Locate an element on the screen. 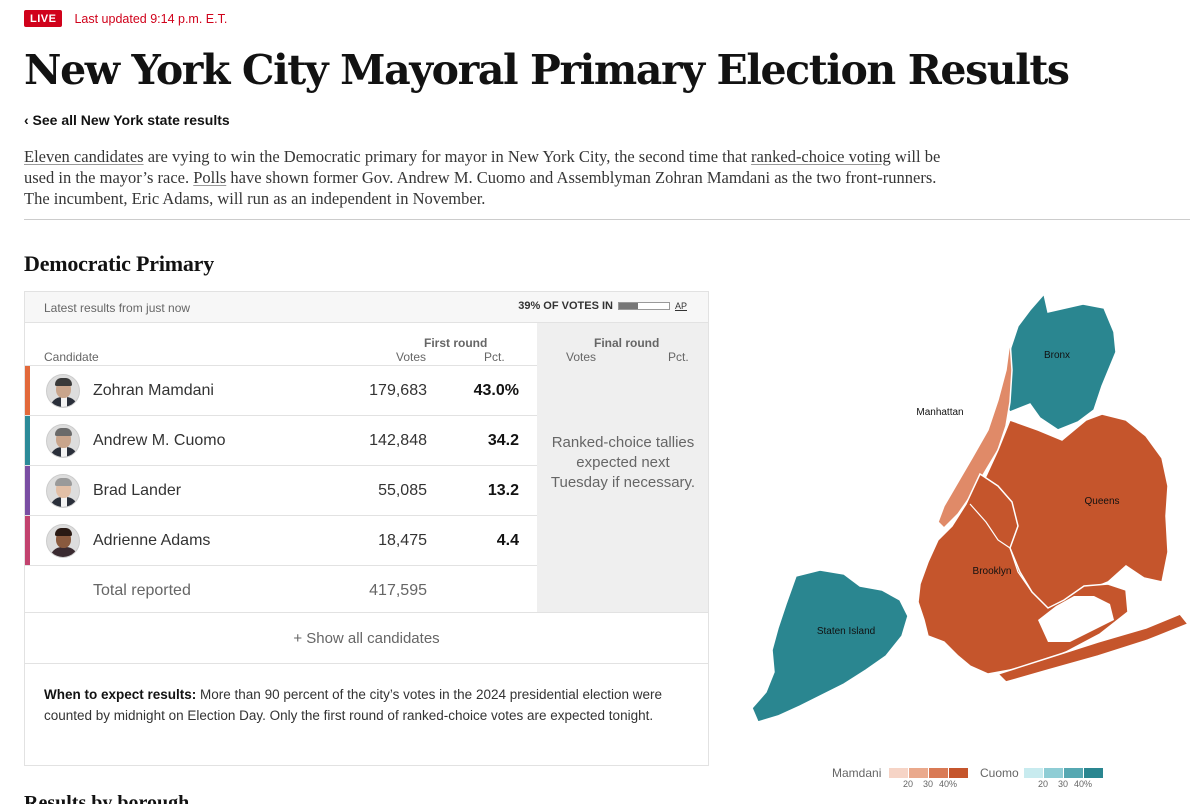 This screenshot has width=1200, height=804. borough-staten-island is located at coordinates (830, 646).